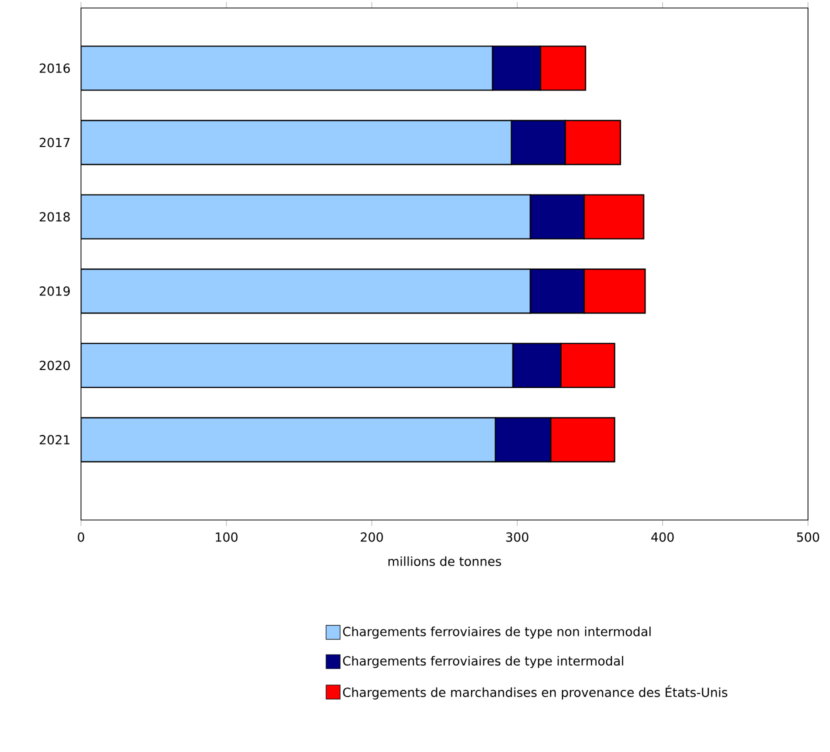 This screenshot has height=752, width=830. I want to click on x-tick-label: 0, so click(81, 537).